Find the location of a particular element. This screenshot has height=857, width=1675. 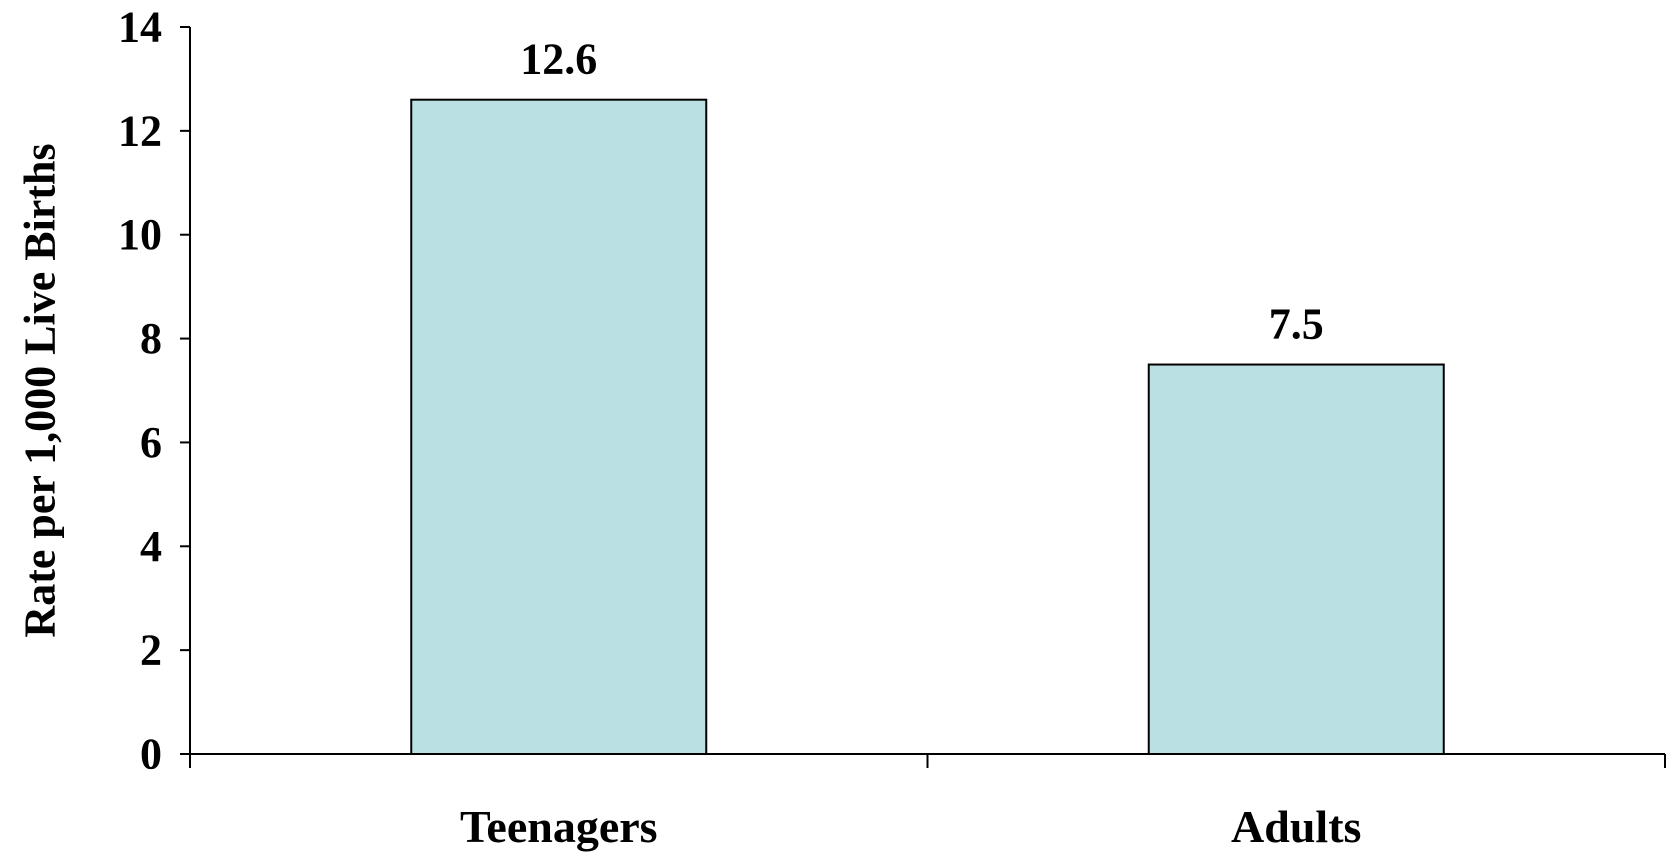

y-tick-label: 12 is located at coordinates (140, 130).